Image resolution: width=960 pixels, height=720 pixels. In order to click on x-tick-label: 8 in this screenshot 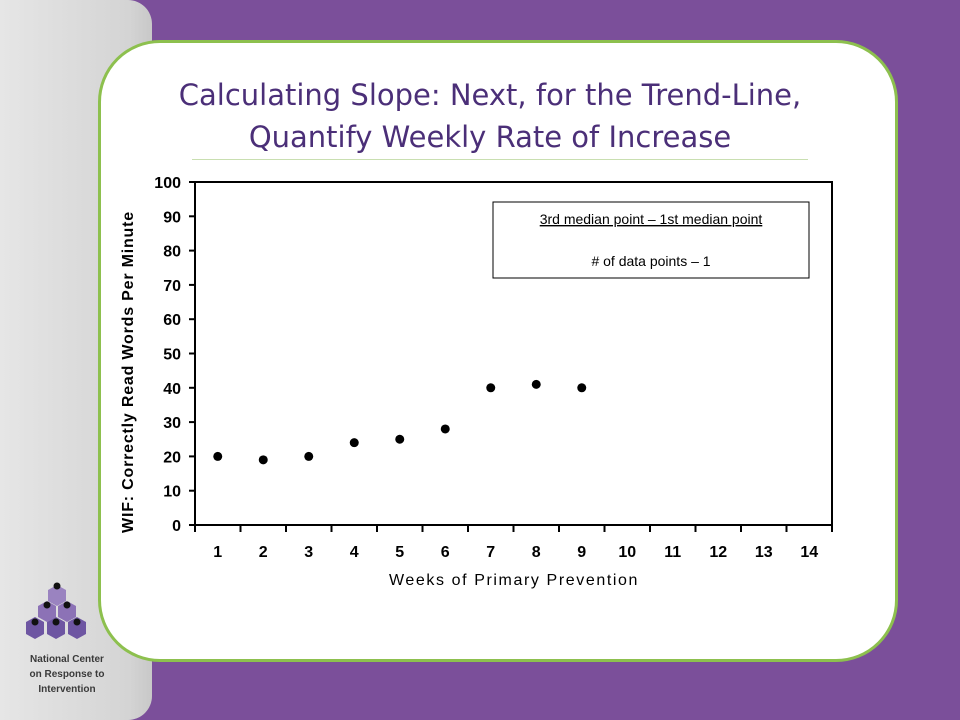, I will do `click(536, 552)`.